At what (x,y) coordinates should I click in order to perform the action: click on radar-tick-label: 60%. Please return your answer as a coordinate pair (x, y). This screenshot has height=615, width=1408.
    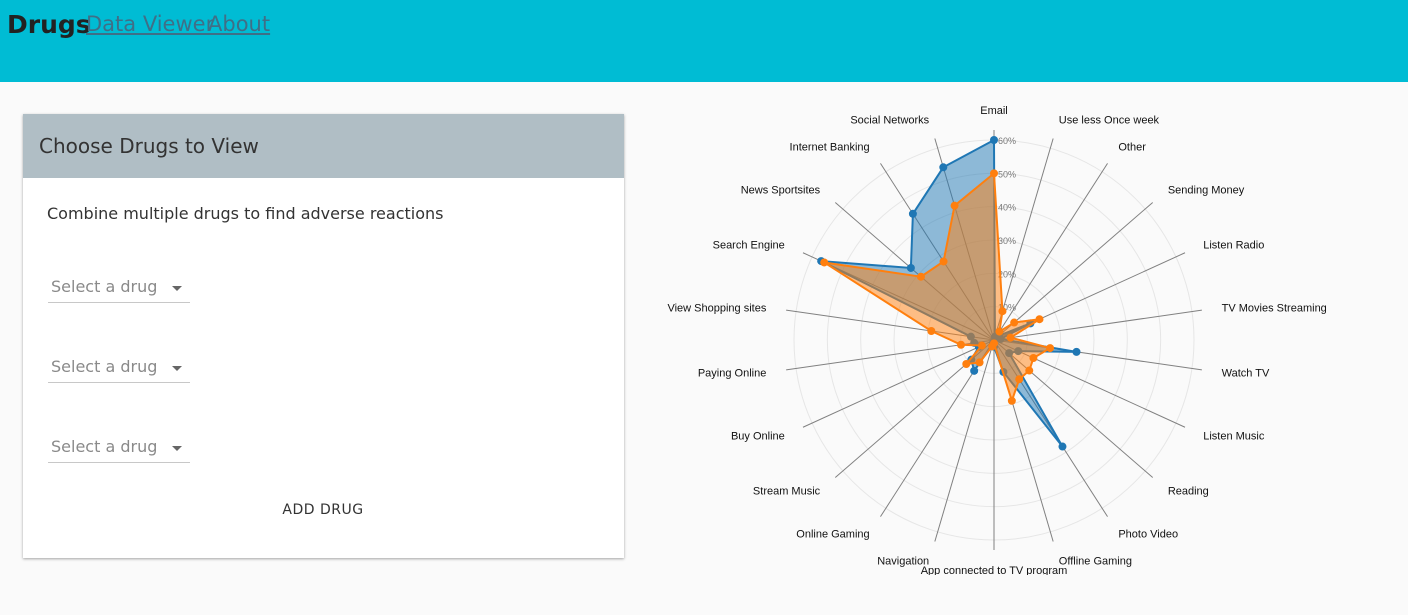
    Looking at the image, I should click on (1007, 141).